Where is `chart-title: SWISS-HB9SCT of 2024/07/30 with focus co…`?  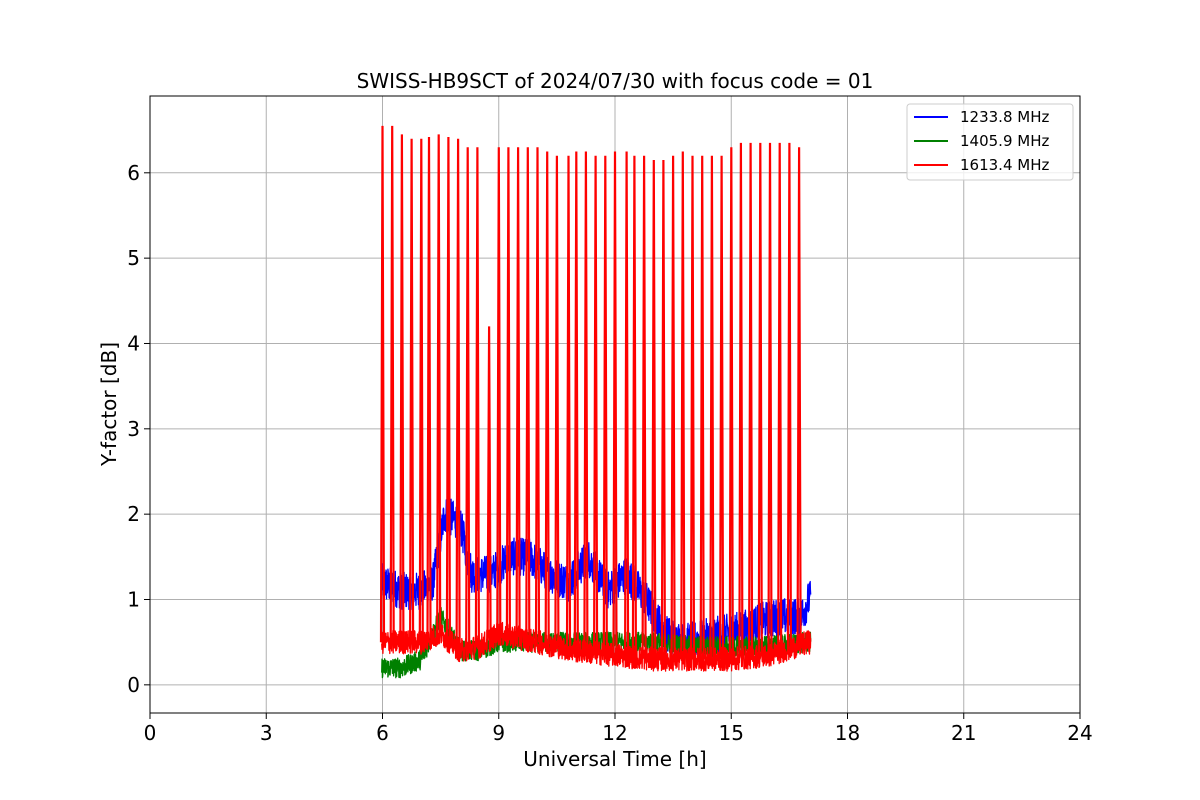 chart-title: SWISS-HB9SCT of 2024/07/30 with focus co… is located at coordinates (615, 81).